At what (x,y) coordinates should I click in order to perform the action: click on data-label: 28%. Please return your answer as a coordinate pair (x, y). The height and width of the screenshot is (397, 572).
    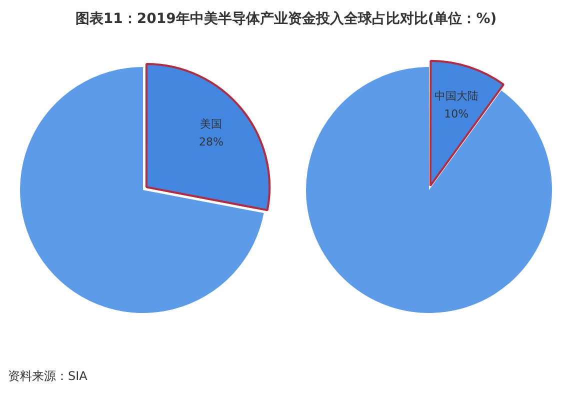
    Looking at the image, I should click on (211, 141).